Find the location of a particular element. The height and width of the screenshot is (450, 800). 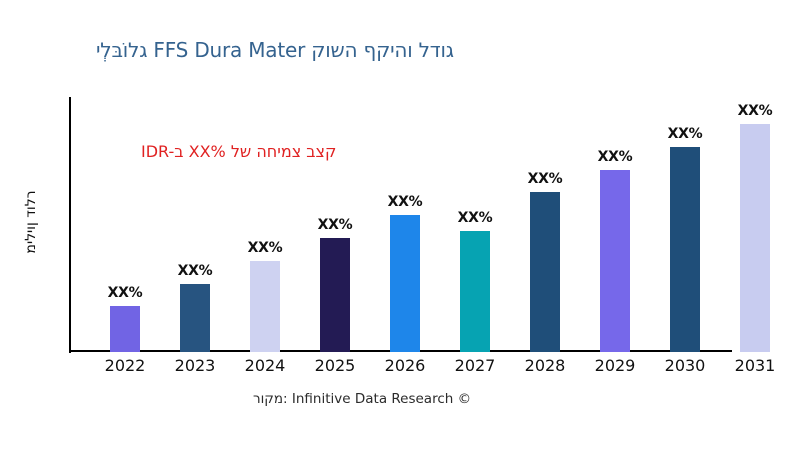

bar-2027 is located at coordinates (475, 291).